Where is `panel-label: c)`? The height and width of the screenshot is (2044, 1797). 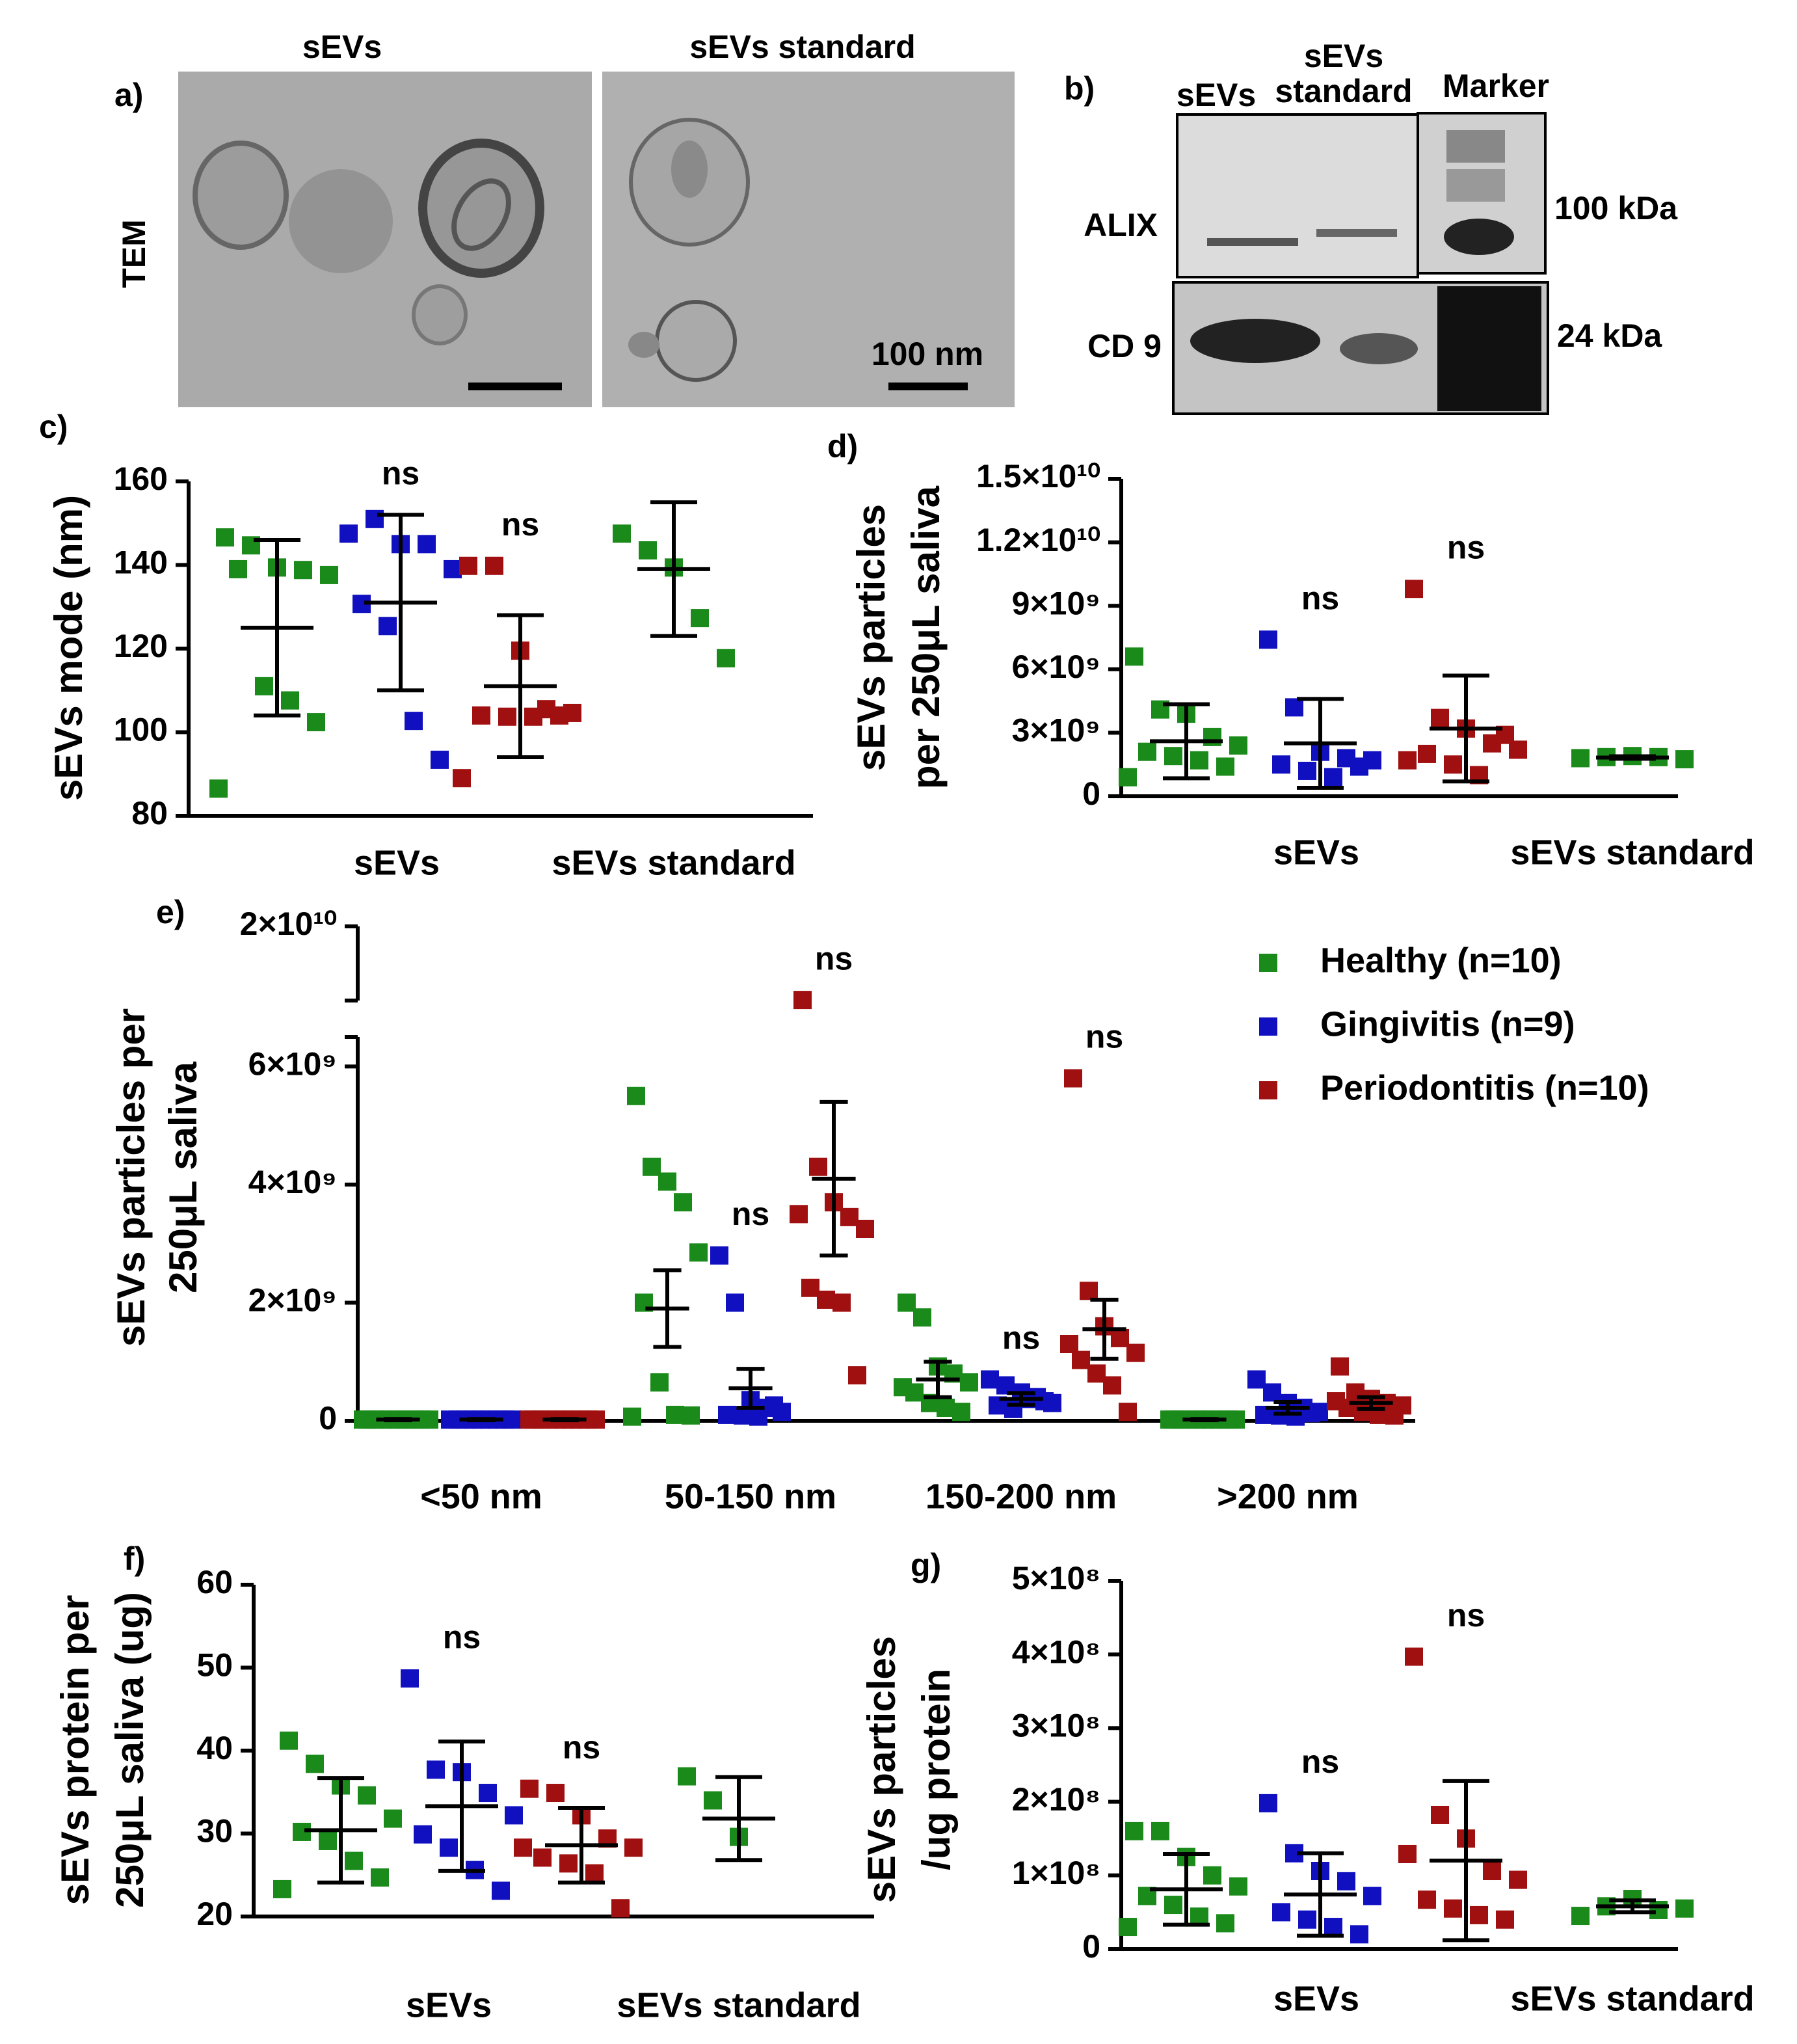 panel-label: c) is located at coordinates (53, 427).